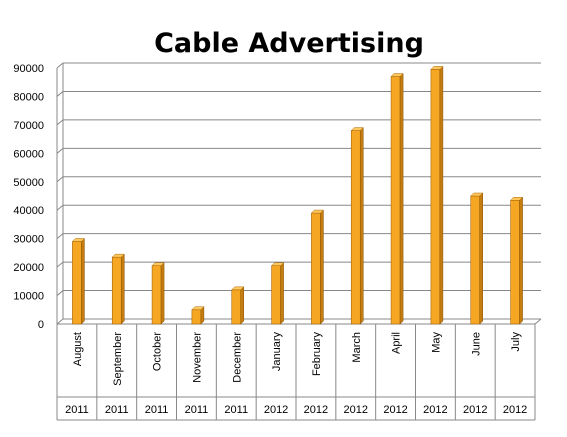  Describe the element at coordinates (436, 342) in the screenshot. I see `x-category-label: May` at that location.